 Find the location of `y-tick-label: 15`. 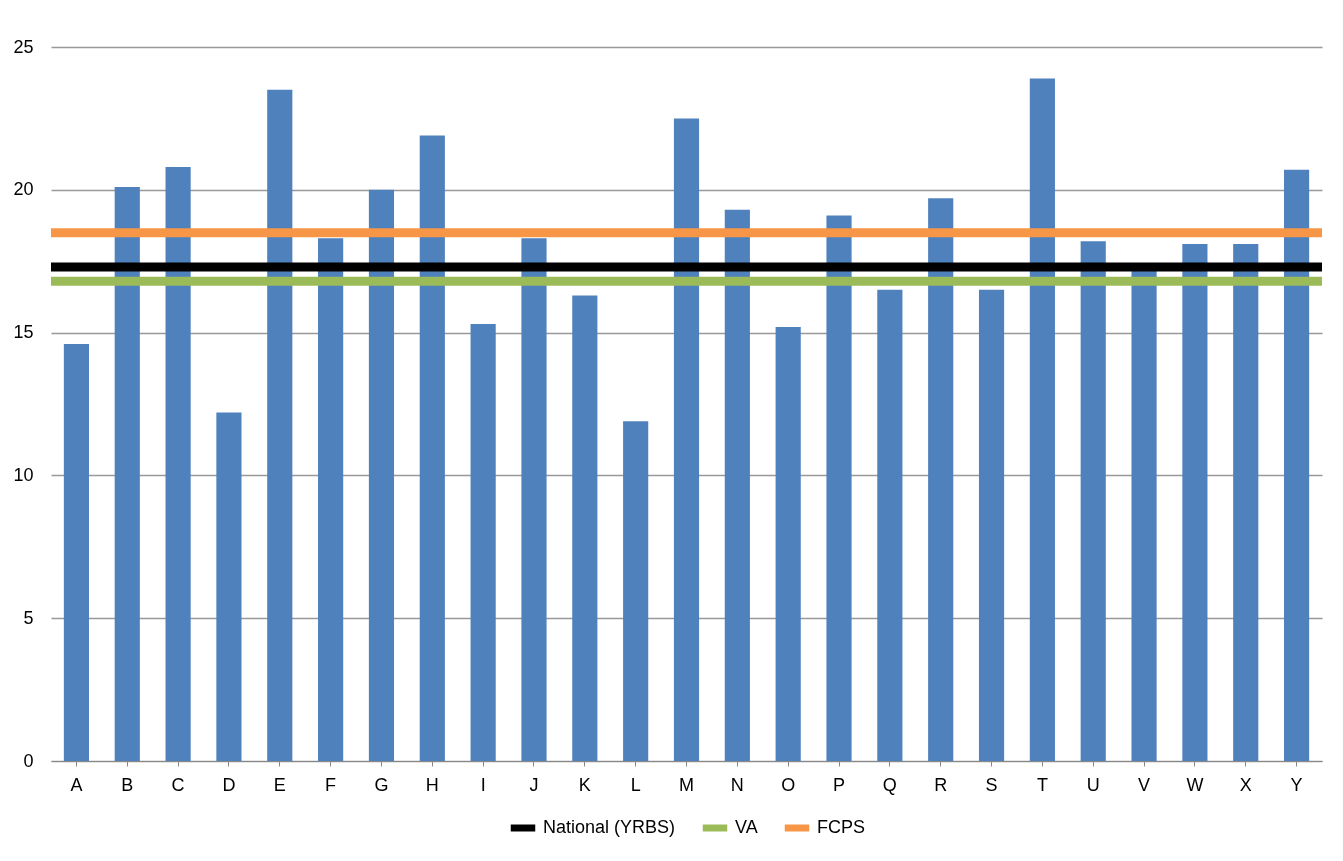

y-tick-label: 15 is located at coordinates (23, 332).